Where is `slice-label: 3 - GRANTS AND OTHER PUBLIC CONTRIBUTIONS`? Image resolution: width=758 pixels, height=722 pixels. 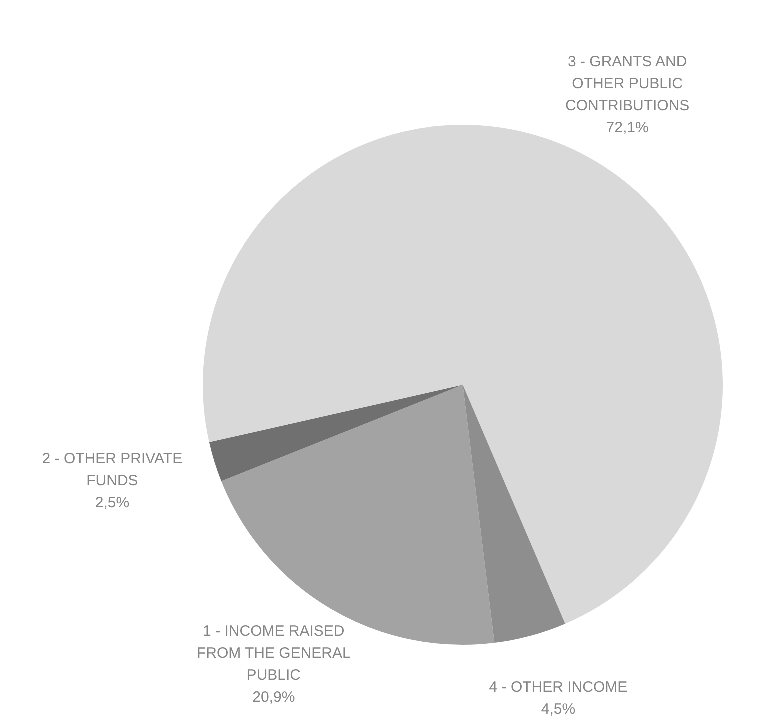 slice-label: 3 - GRANTS AND OTHER PUBLIC CONTRIBUTIONS is located at coordinates (627, 84).